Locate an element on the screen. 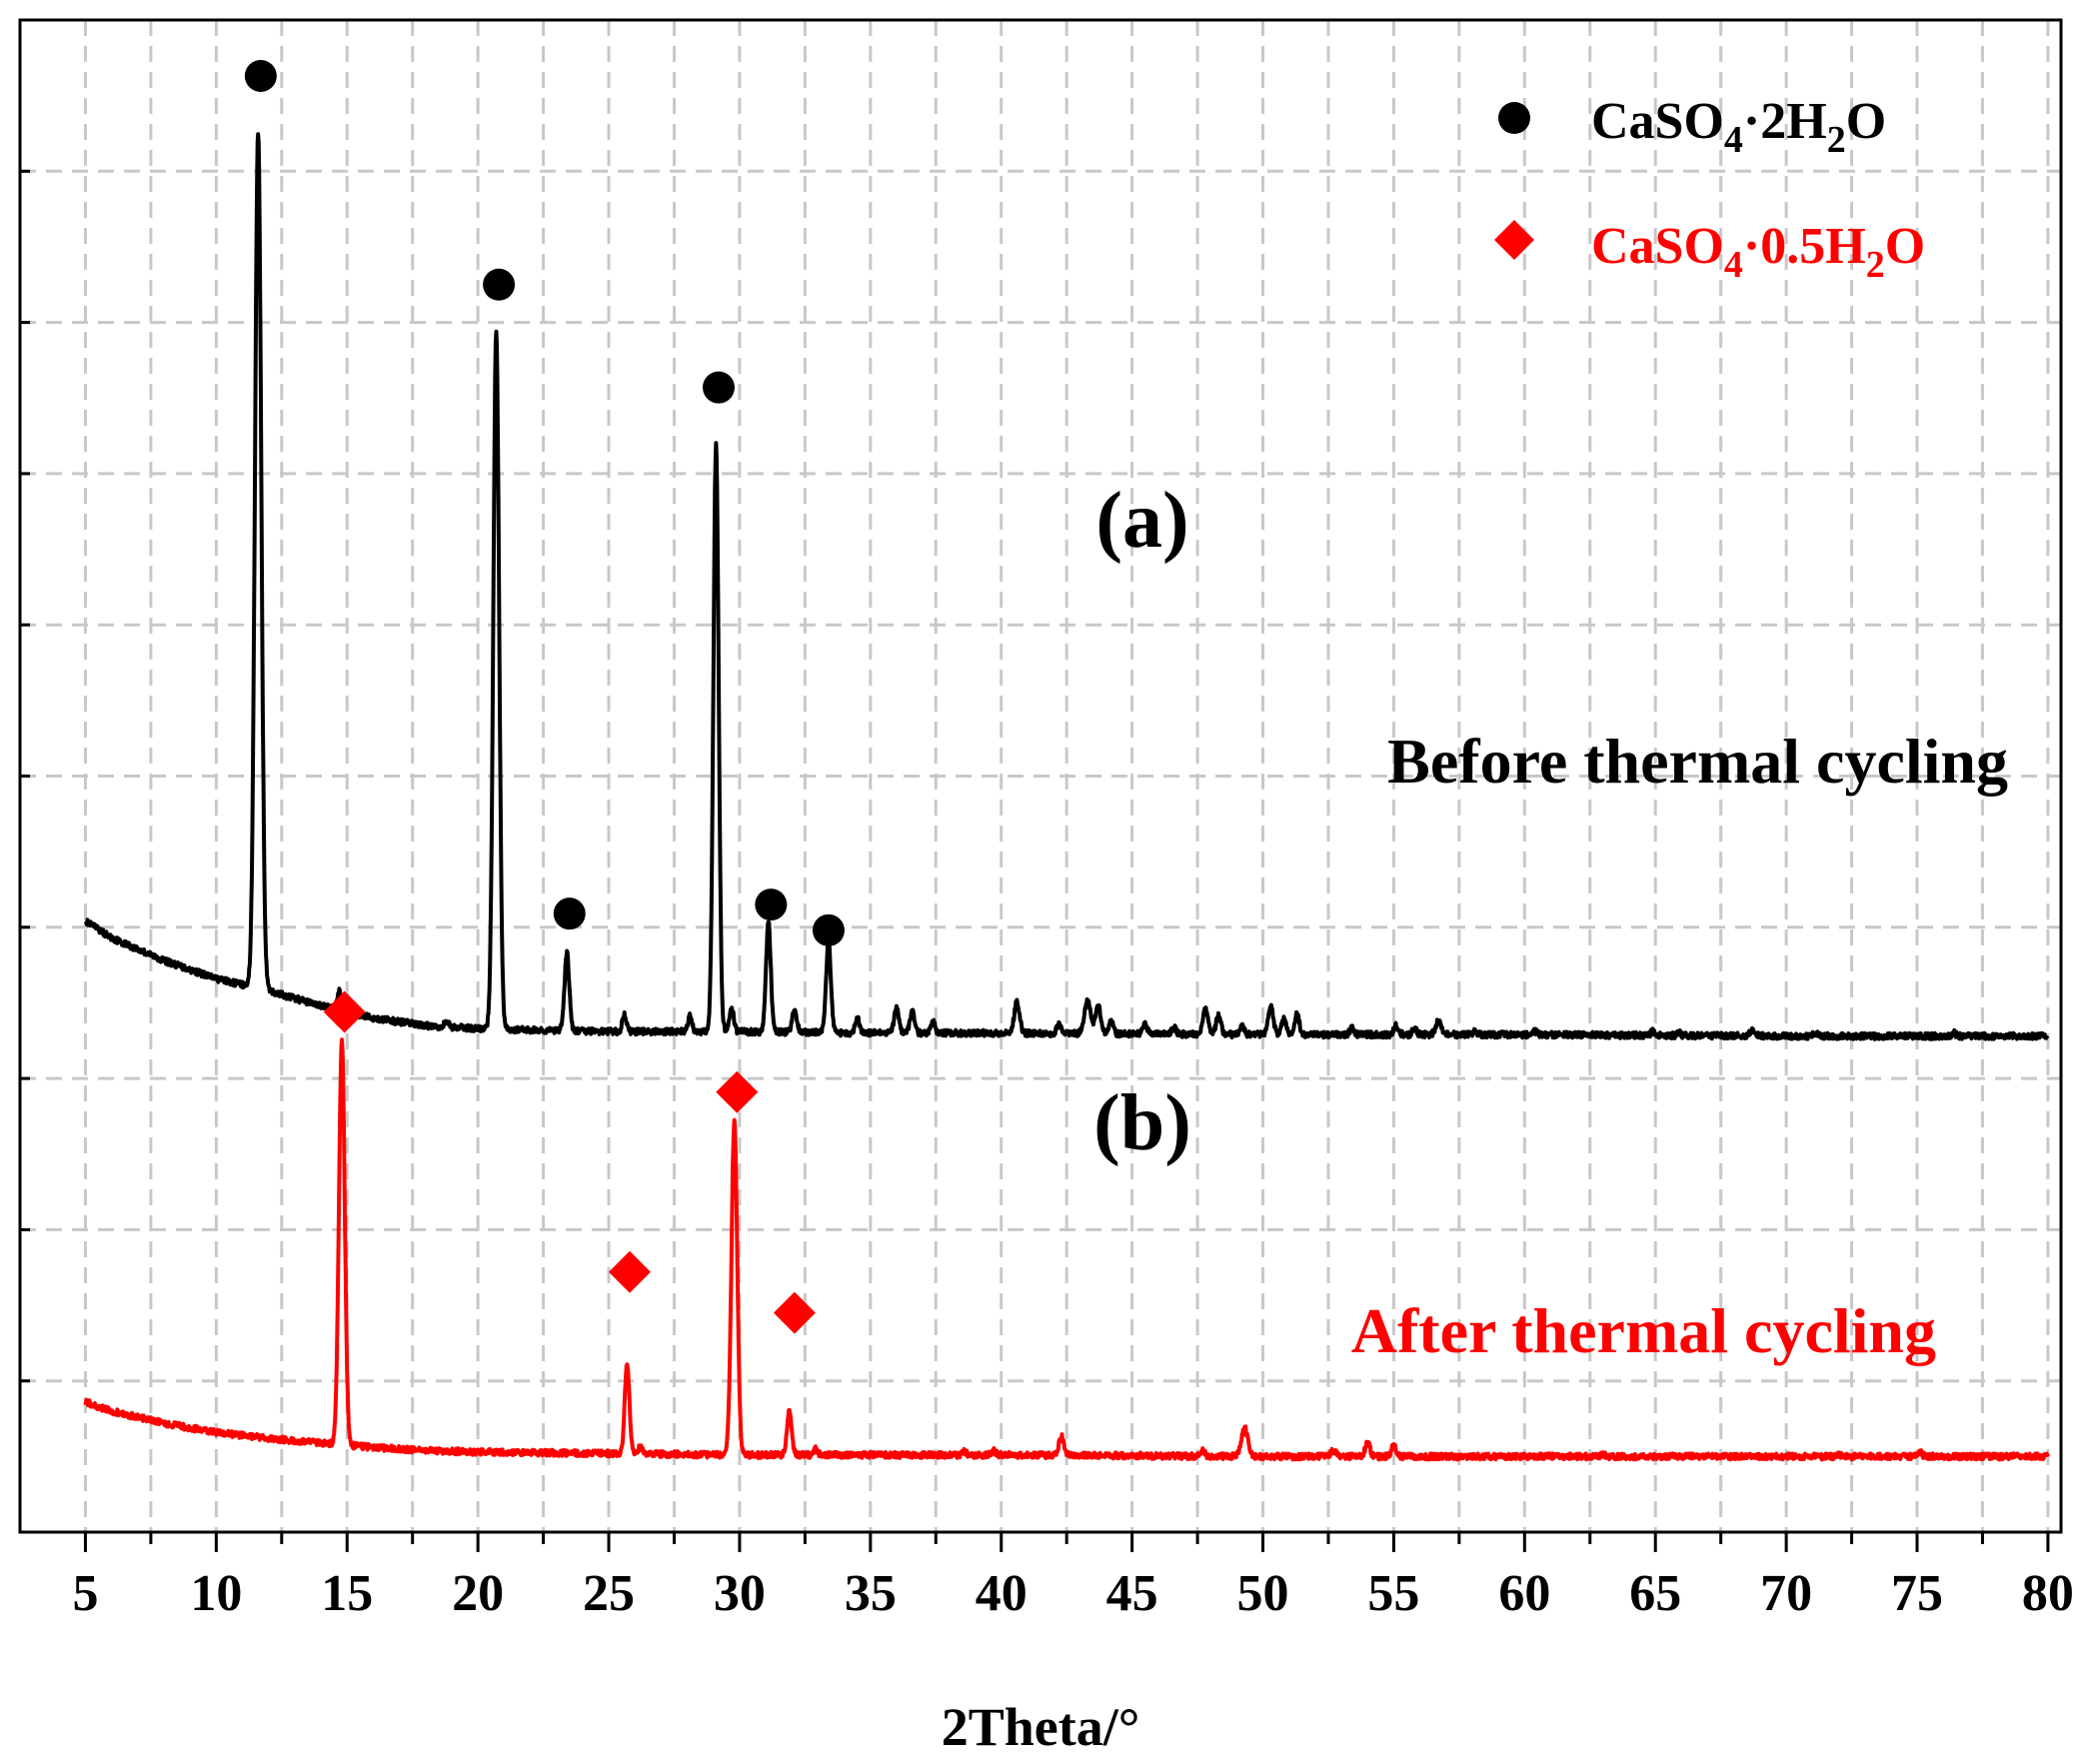 Image resolution: width=2081 pixels, height=1764 pixels. legend-entry-dihydrate: CaSO4·2H2O is located at coordinates (1738, 127).